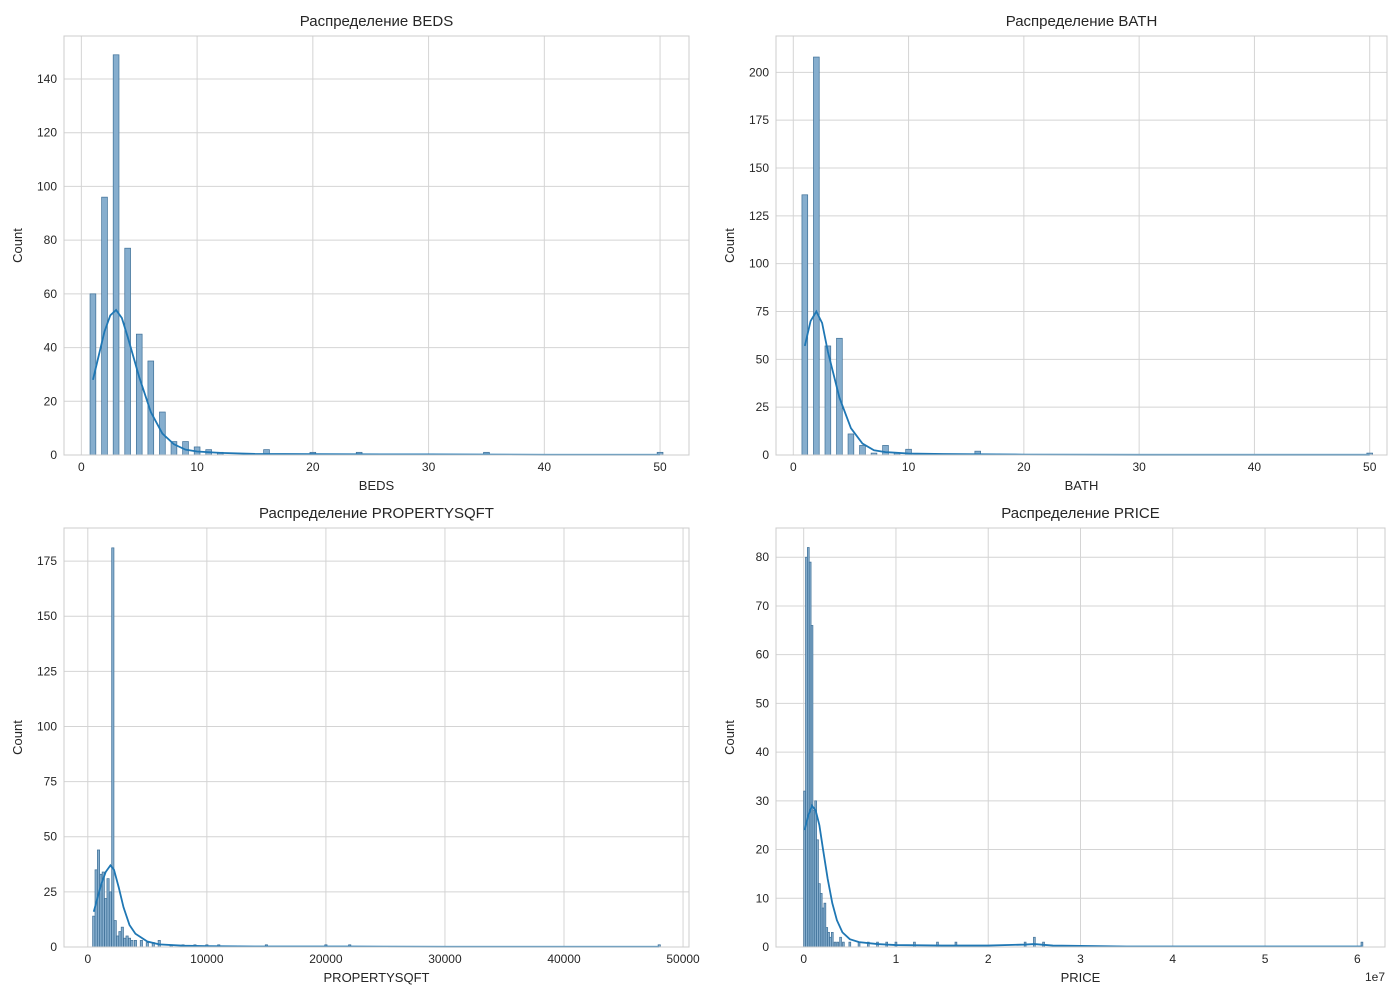 The width and height of the screenshot is (1400, 1005). Describe the element at coordinates (51, 401) in the screenshot. I see `y-tick-label: 20` at that location.